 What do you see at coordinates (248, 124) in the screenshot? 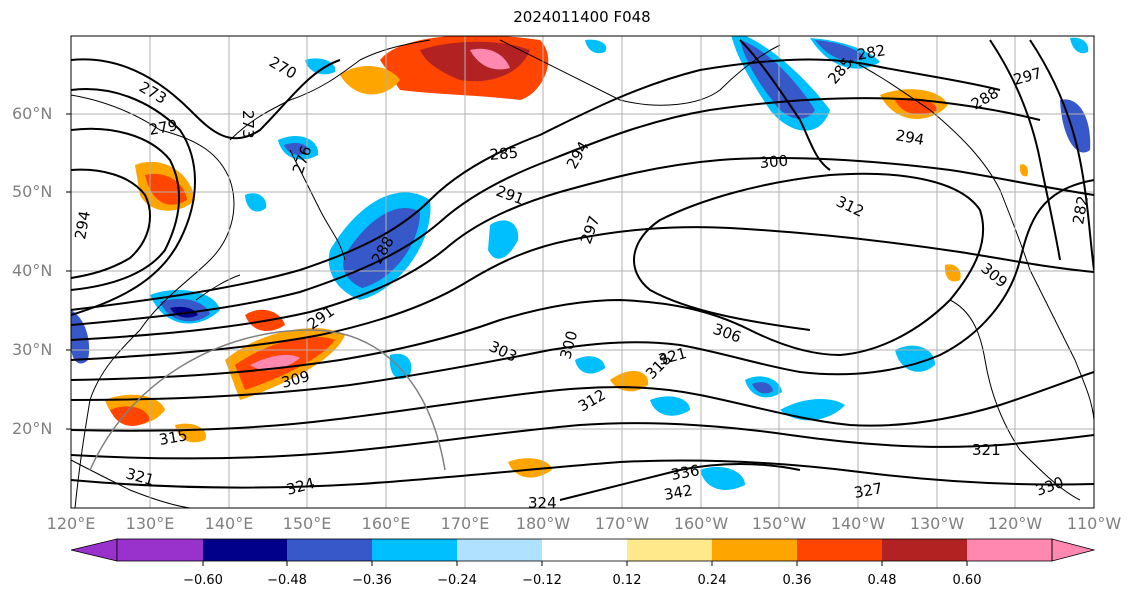
I see `contour-label: 273` at bounding box center [248, 124].